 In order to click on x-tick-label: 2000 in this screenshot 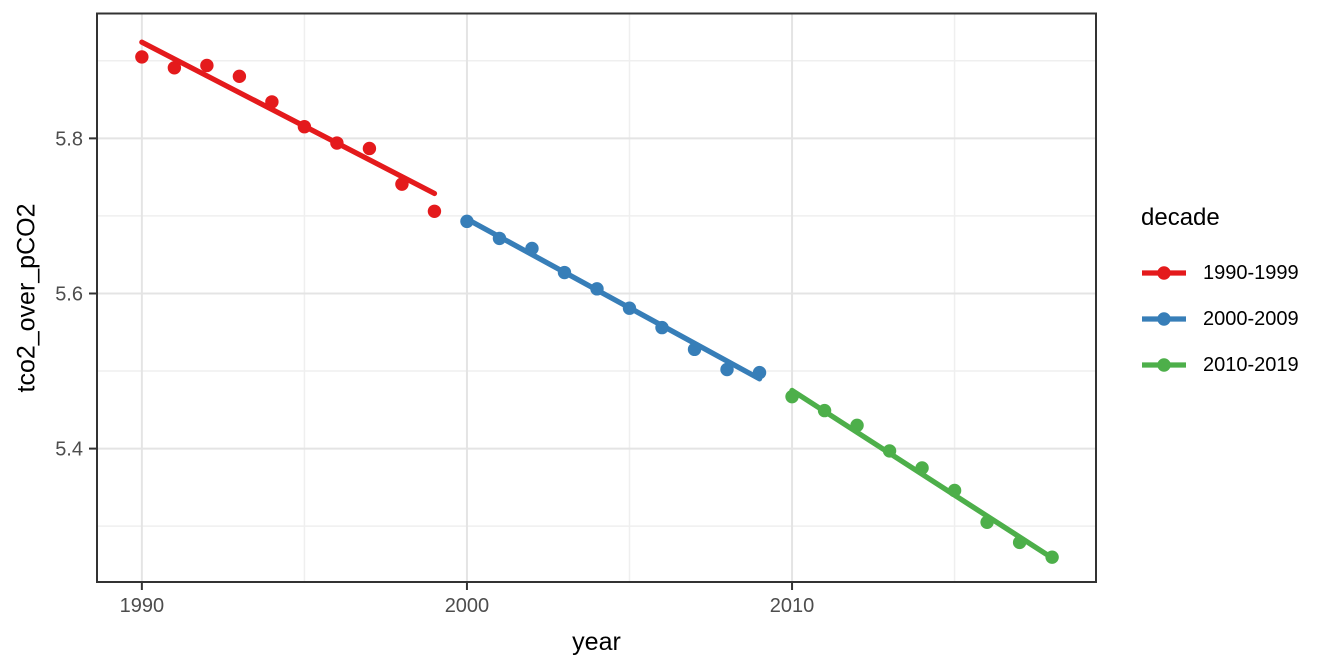, I will do `click(467, 606)`.